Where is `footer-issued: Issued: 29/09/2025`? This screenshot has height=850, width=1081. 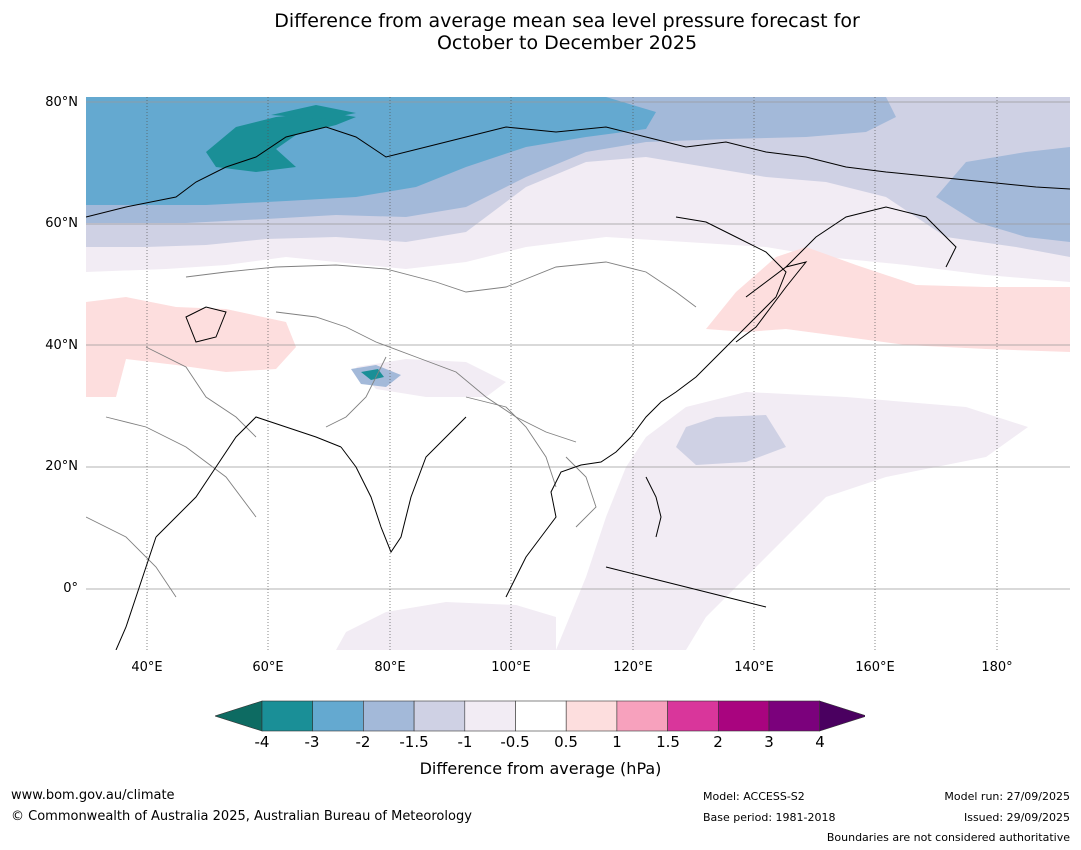 footer-issued: Issued: 29/09/2025 is located at coordinates (1016, 817).